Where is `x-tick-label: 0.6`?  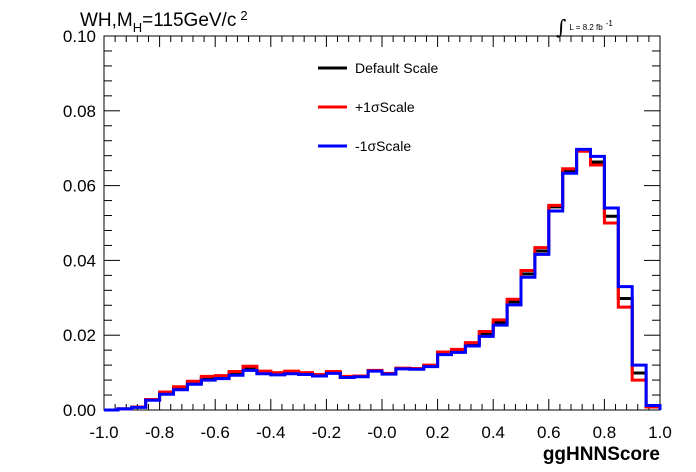
x-tick-label: 0.6 is located at coordinates (549, 432).